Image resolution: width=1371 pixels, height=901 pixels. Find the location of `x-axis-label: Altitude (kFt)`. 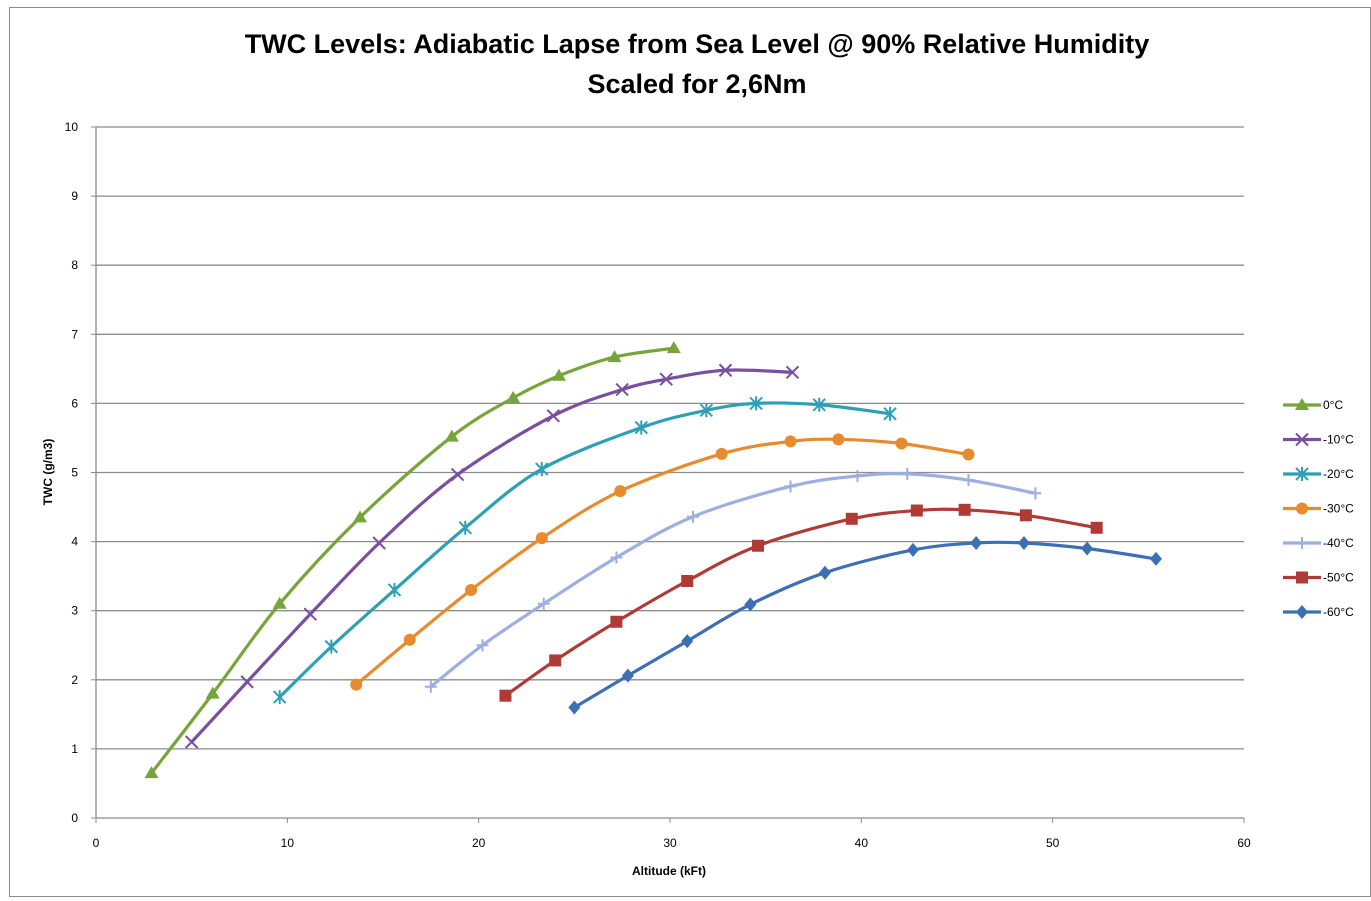

x-axis-label: Altitude (kFt) is located at coordinates (669, 871).